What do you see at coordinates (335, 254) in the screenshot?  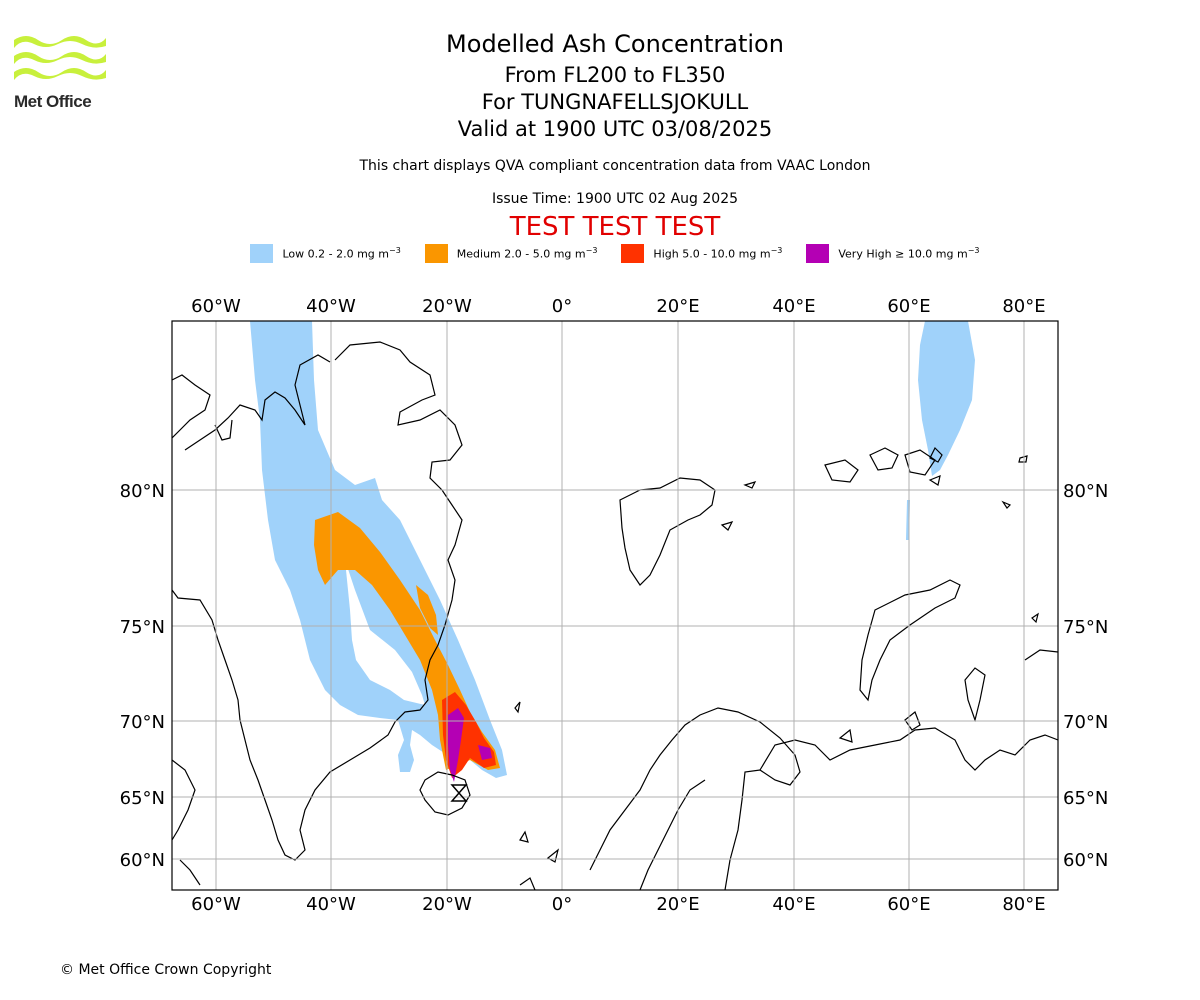 I see `legend-label-low: Low 0.2 - 2.0 mg m` at bounding box center [335, 254].